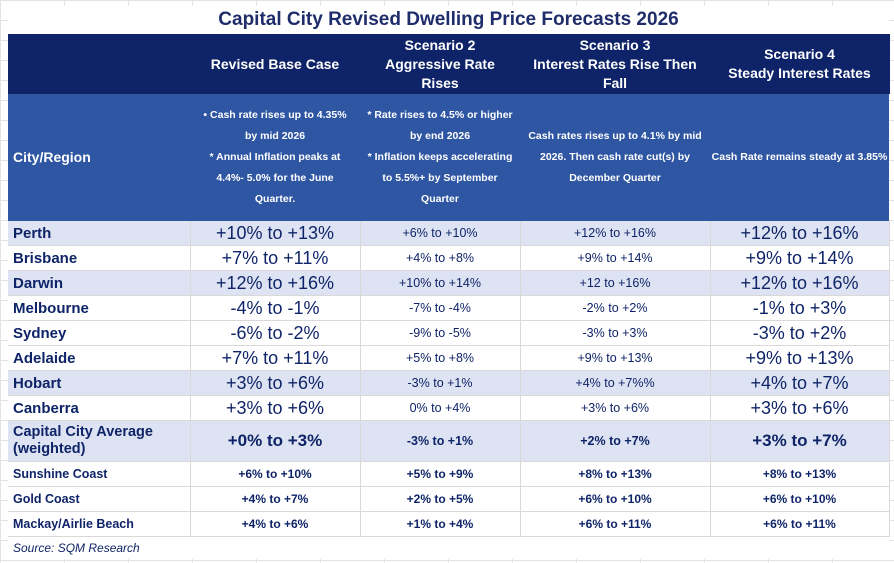 The height and width of the screenshot is (563, 894). What do you see at coordinates (440, 408) in the screenshot?
I see `cell-scenario-2: 0% to +4%` at bounding box center [440, 408].